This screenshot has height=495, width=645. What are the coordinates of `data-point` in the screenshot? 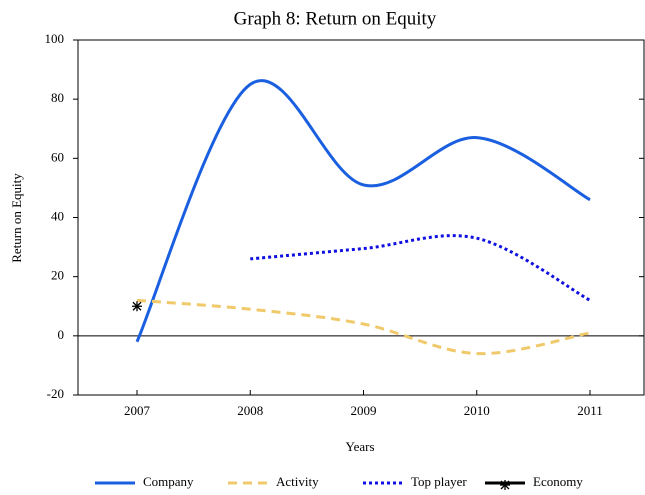 It's located at (137, 306).